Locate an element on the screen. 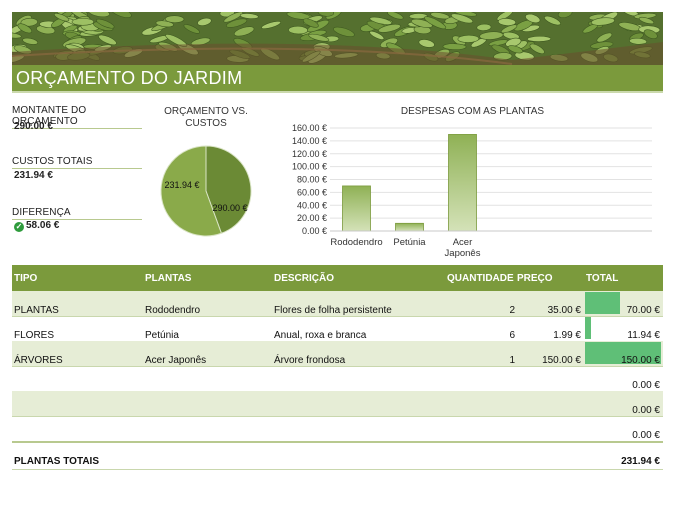 The height and width of the screenshot is (520, 675). cell-tipo: ÁRVORES is located at coordinates (38, 360).